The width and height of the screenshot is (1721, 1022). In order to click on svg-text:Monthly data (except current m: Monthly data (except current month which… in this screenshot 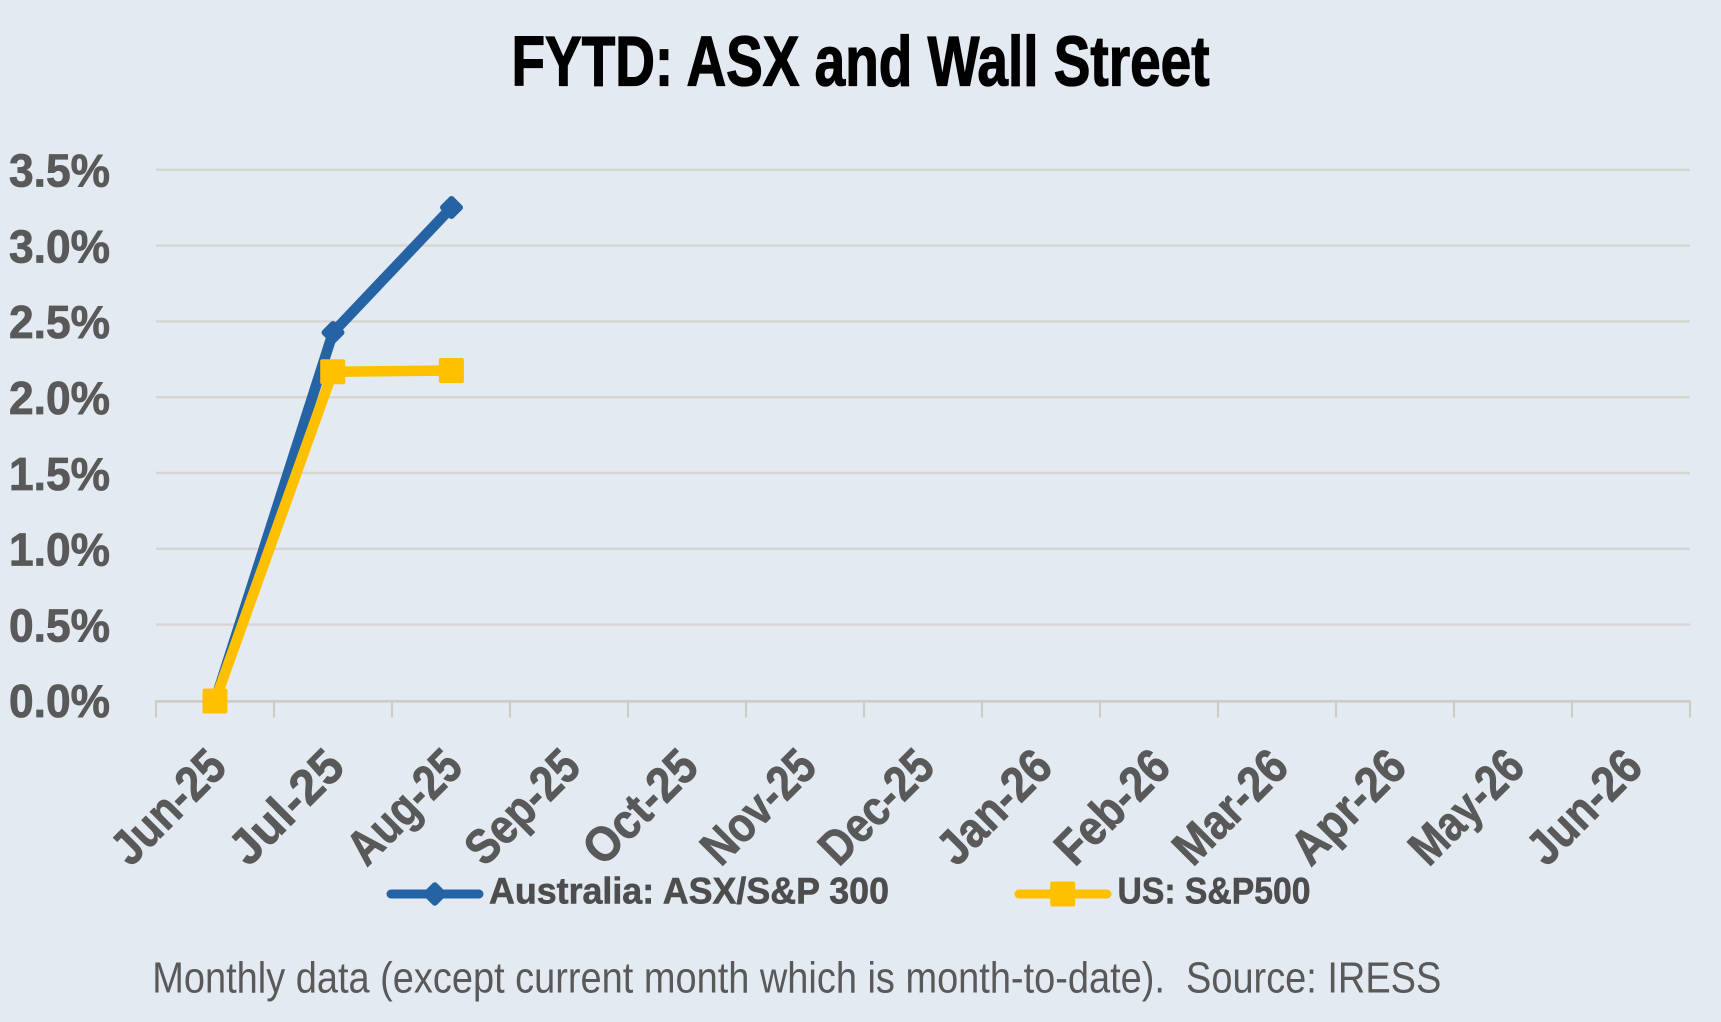, I will do `click(796, 979)`.